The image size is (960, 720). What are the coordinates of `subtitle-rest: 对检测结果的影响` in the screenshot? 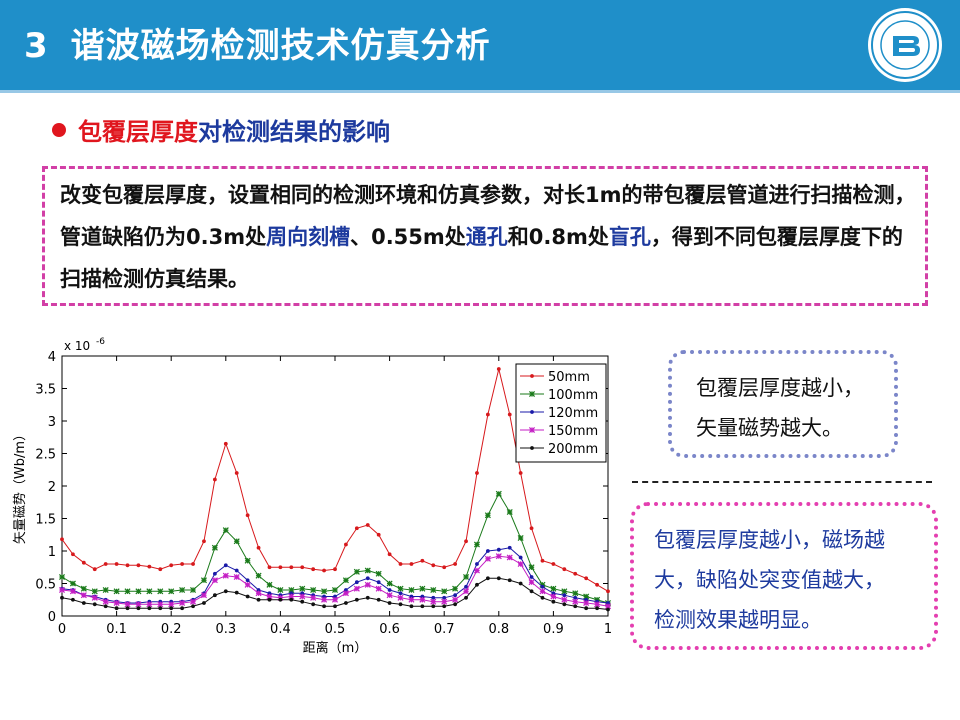 It's located at (294, 132).